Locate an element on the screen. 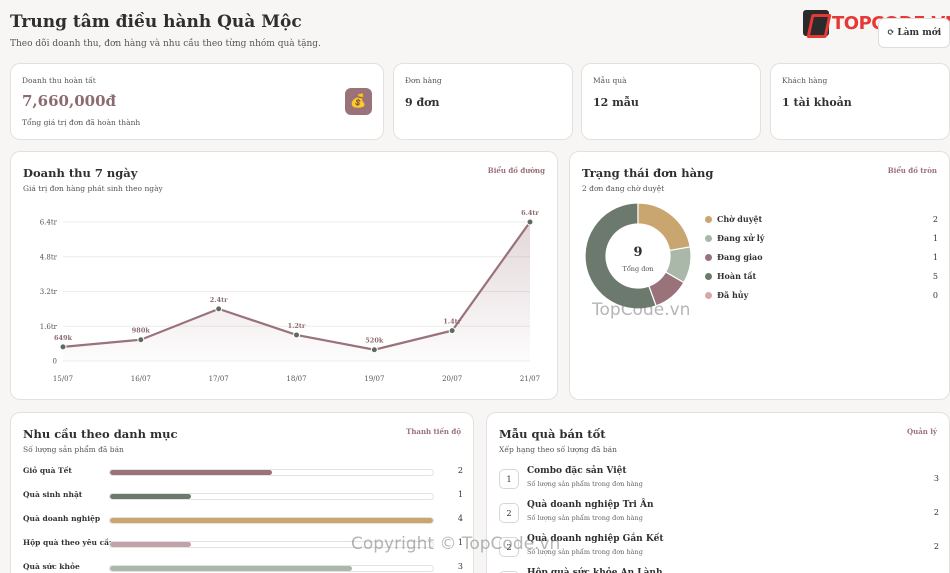 The image size is (950, 573). legend-item: Đang xử lý 1 is located at coordinates (821, 238).